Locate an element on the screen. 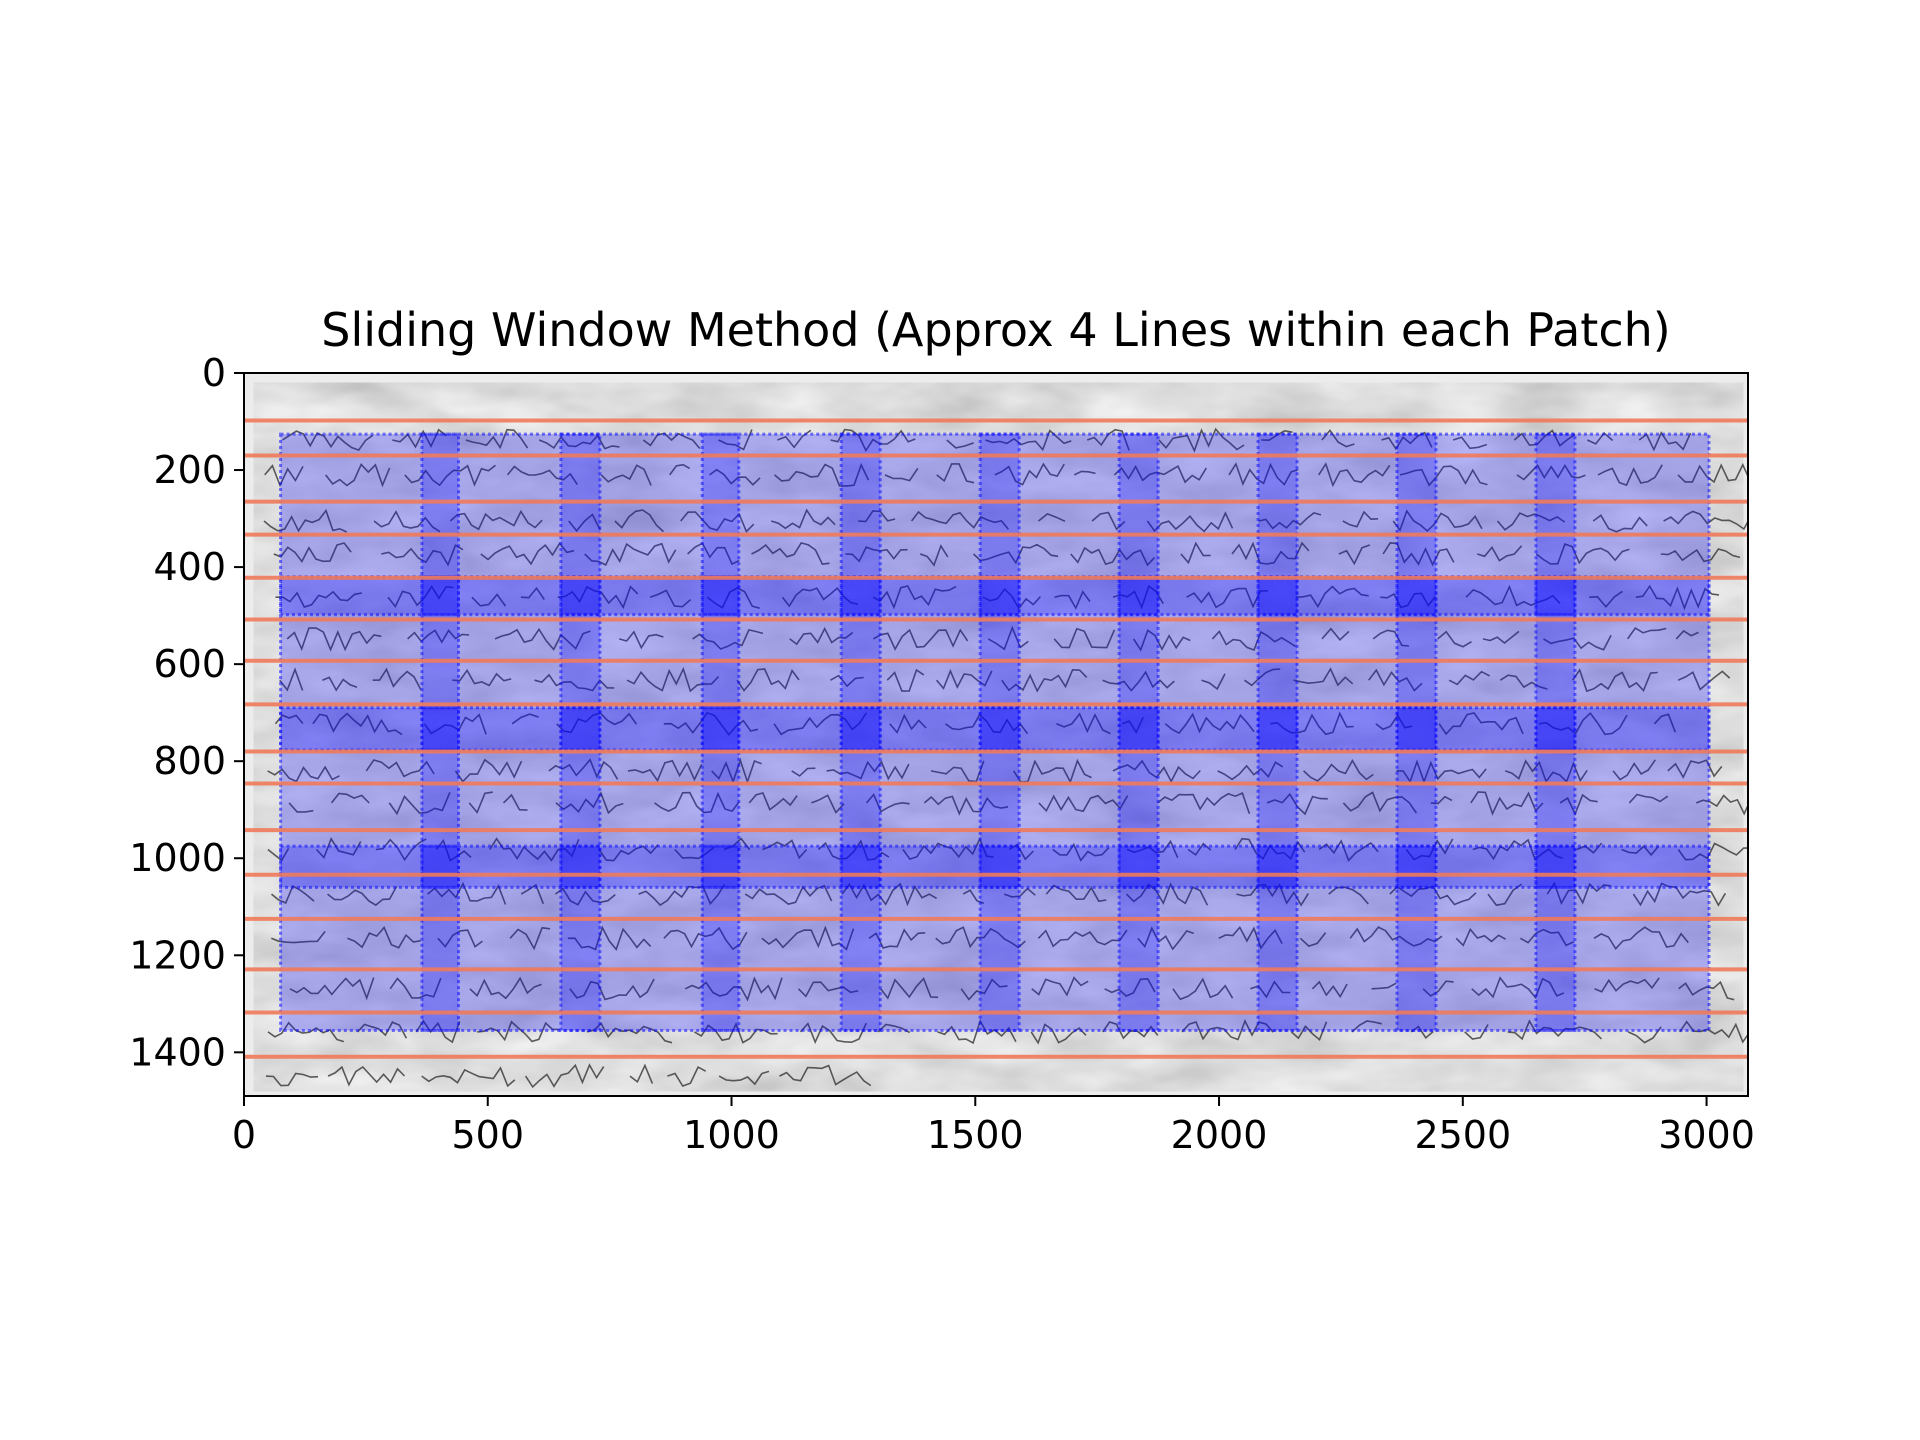 The height and width of the screenshot is (1440, 1920). x-tick-label: 1500 is located at coordinates (975, 1135).